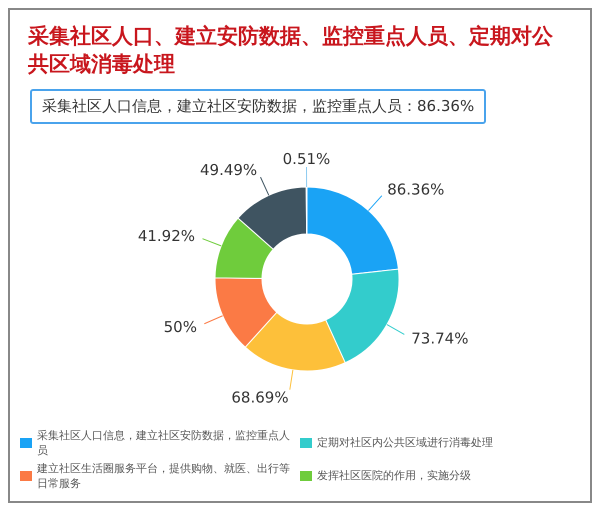 The height and width of the screenshot is (515, 600). Describe the element at coordinates (306, 159) in the screenshot. I see `data-label: 0.51%` at that location.